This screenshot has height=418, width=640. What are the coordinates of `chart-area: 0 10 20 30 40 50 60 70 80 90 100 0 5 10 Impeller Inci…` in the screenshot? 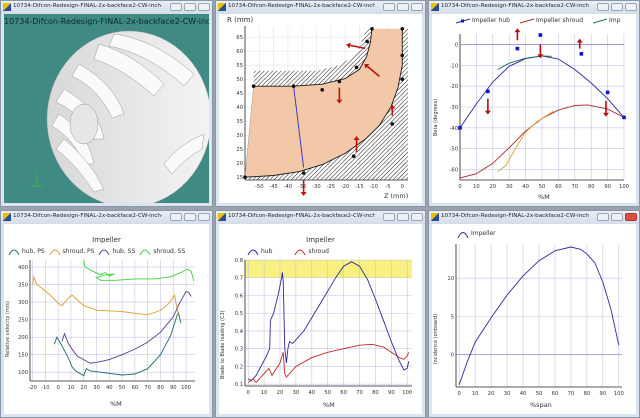 It's located at (534, 319).